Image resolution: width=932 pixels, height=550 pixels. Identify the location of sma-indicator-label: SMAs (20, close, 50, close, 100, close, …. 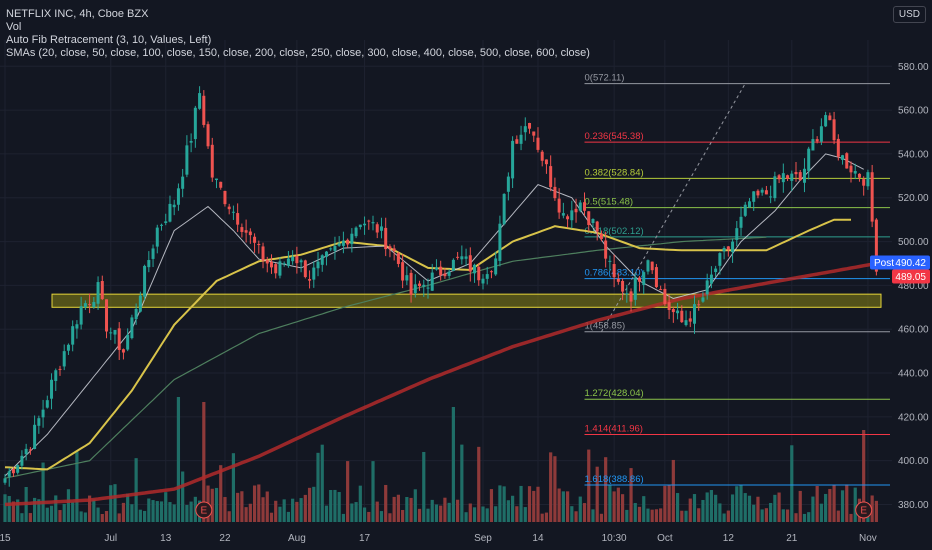
(298, 53).